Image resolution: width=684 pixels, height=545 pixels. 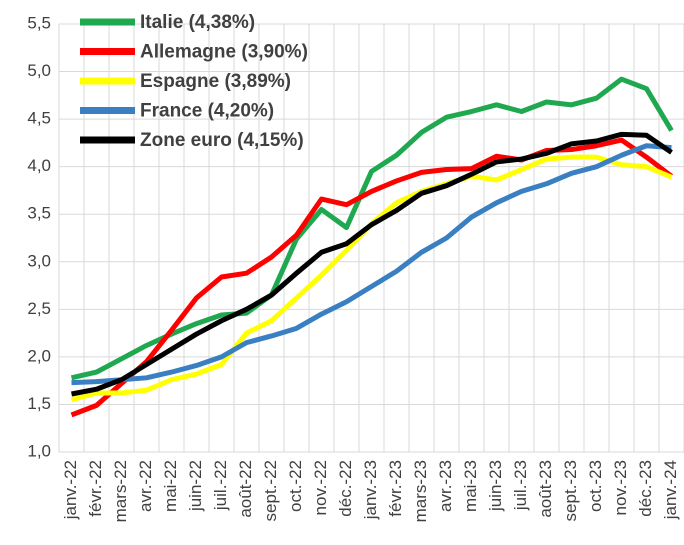 I want to click on legend-label: Espagne (3,89%), so click(x=215, y=81).